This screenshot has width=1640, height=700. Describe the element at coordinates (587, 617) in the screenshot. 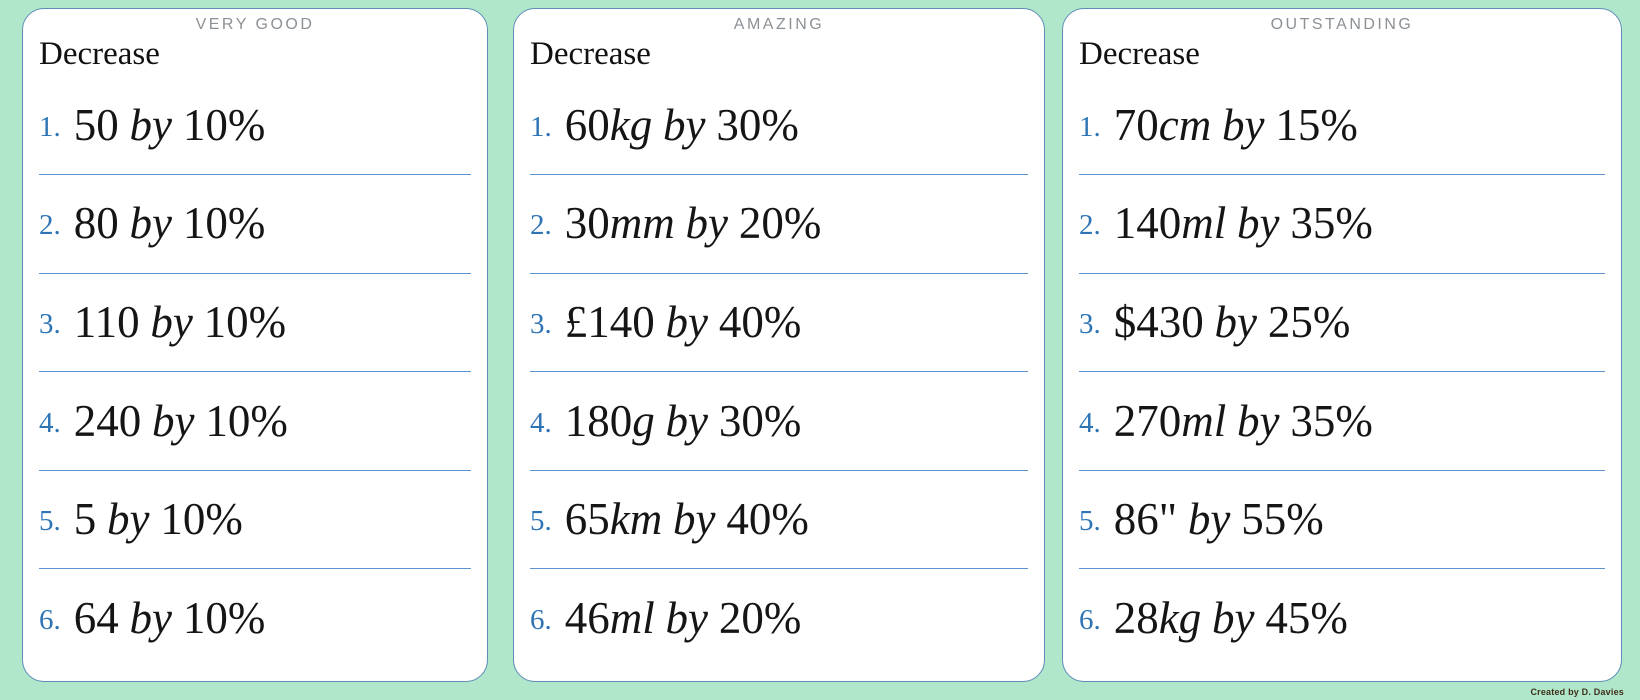

I see `value-text: 46` at that location.